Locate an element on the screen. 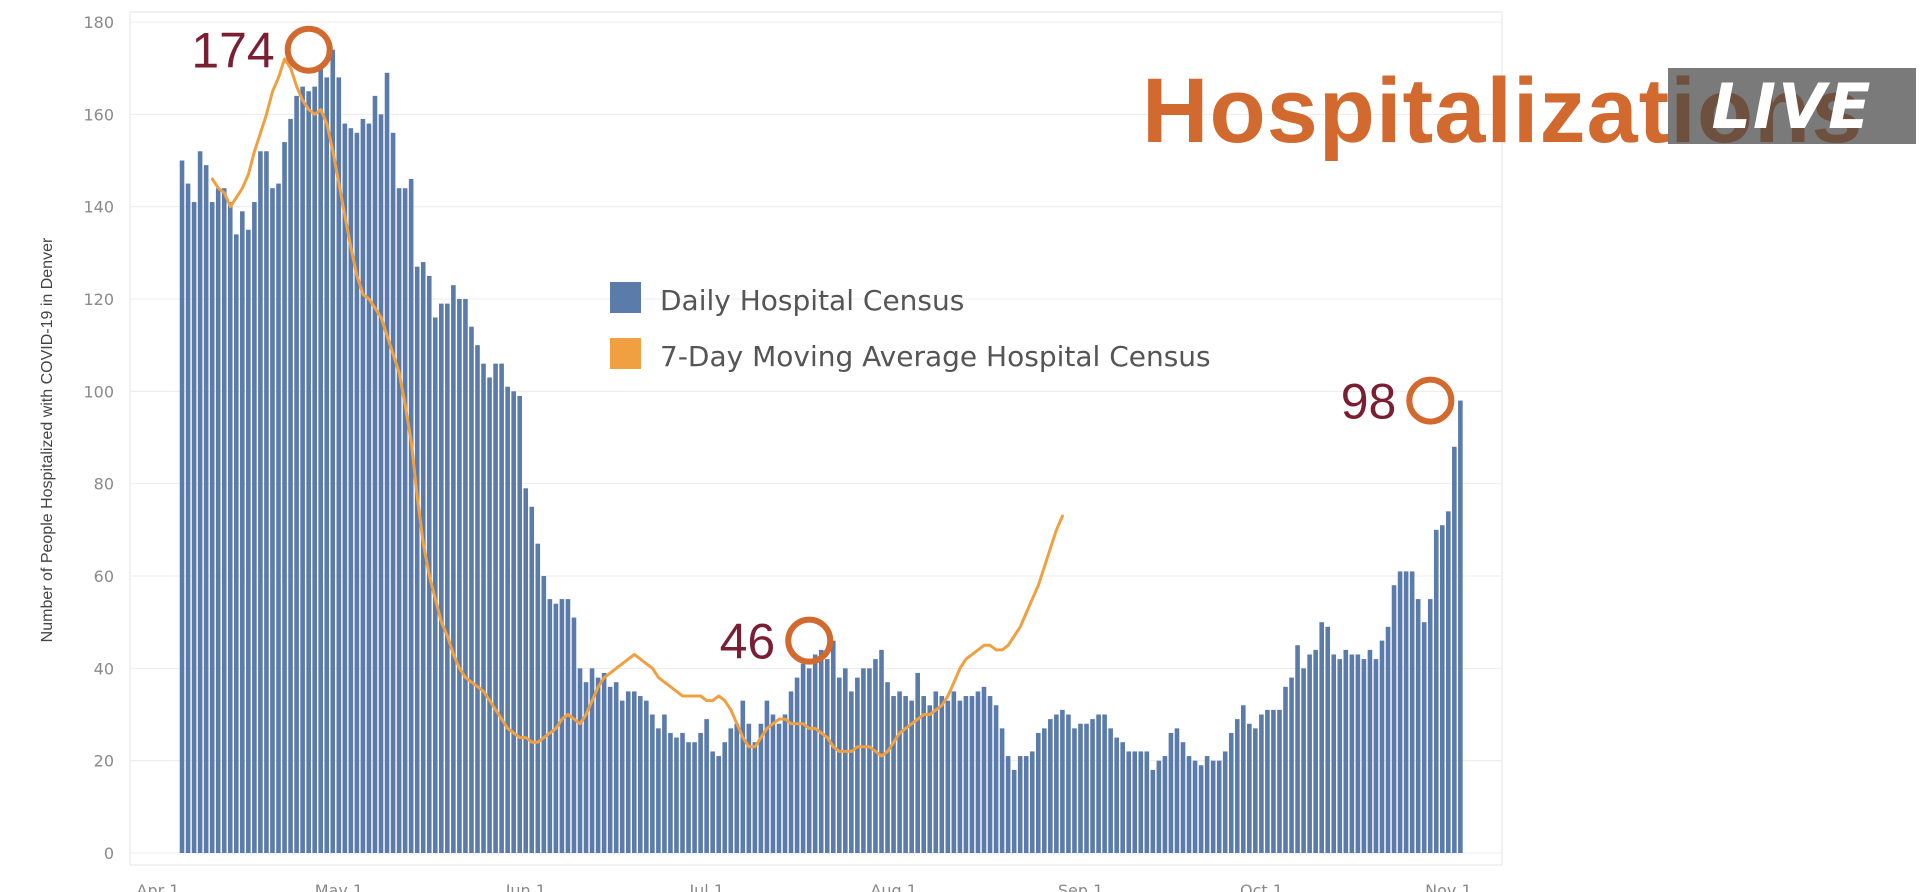  x-axis-ticks: Apr 1 May 1 Jun 1 Jul 1 Aug 1 Sep 1 Oct 1 Nov 1 is located at coordinates (804, 886).